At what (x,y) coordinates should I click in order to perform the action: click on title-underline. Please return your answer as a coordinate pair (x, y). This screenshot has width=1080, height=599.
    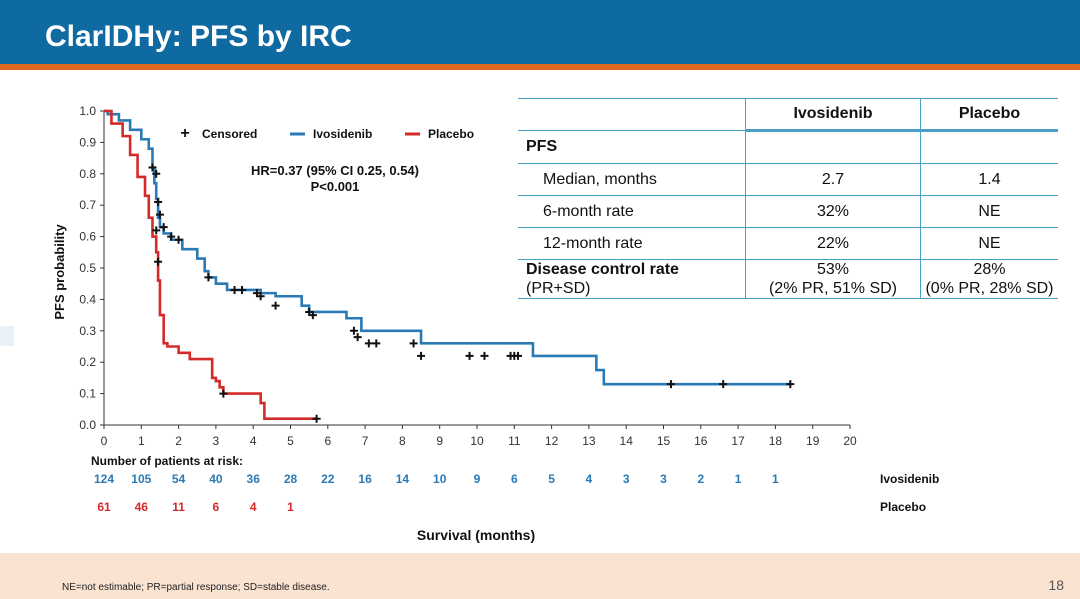
    Looking at the image, I should click on (540, 67).